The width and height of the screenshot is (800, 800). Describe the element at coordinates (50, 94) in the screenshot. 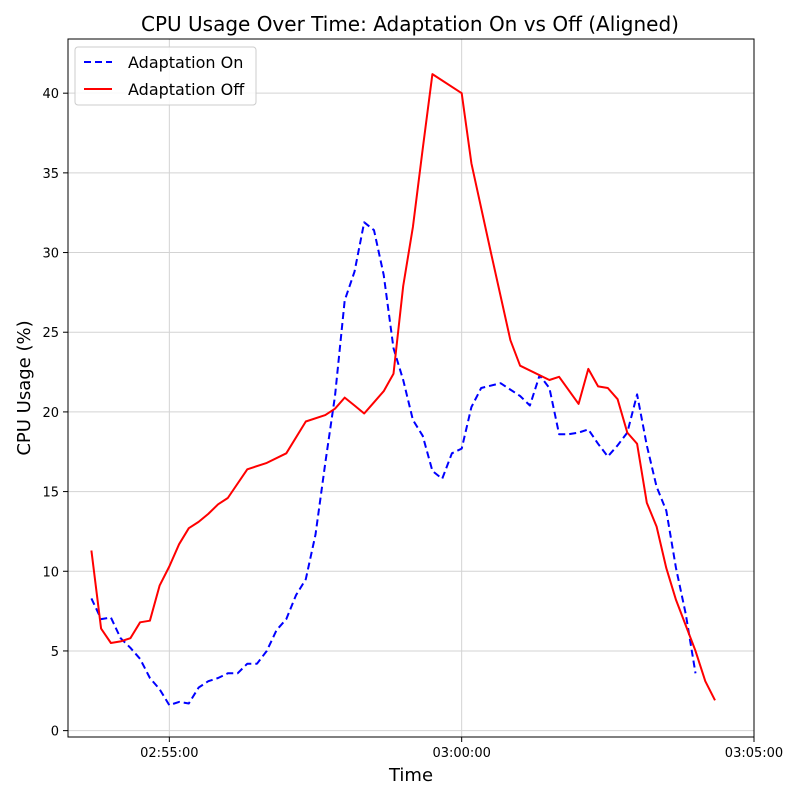

I see `y-tick-label: 40` at that location.